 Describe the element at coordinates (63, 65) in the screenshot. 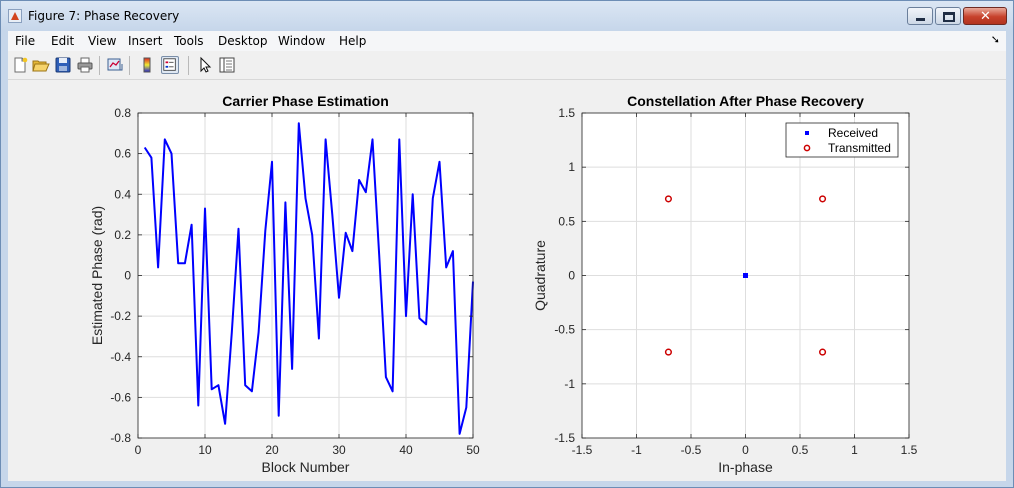

I see `save-icon` at that location.